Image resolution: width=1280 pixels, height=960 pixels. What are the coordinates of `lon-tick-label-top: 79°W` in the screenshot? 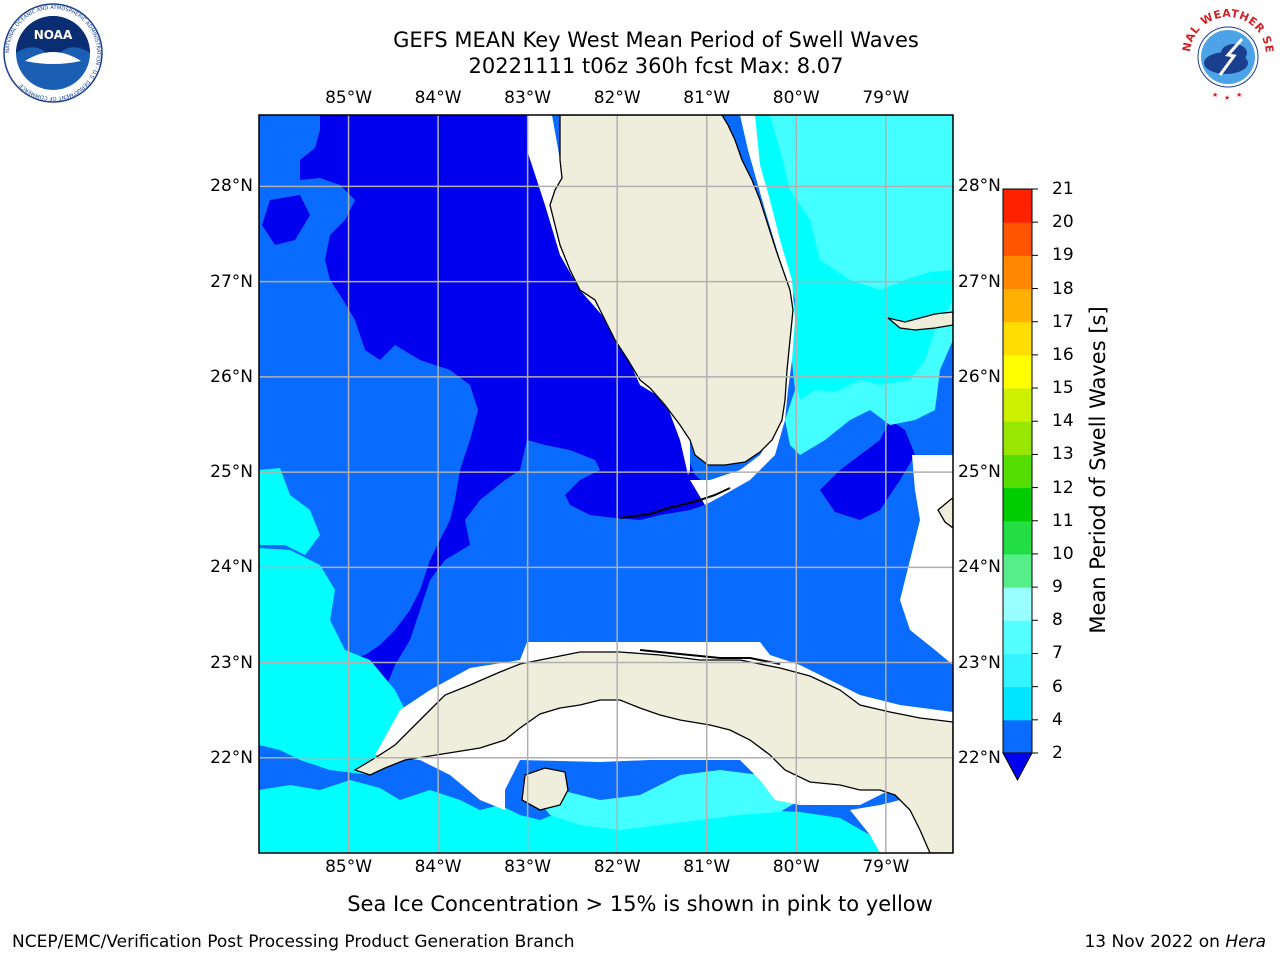 It's located at (886, 98).